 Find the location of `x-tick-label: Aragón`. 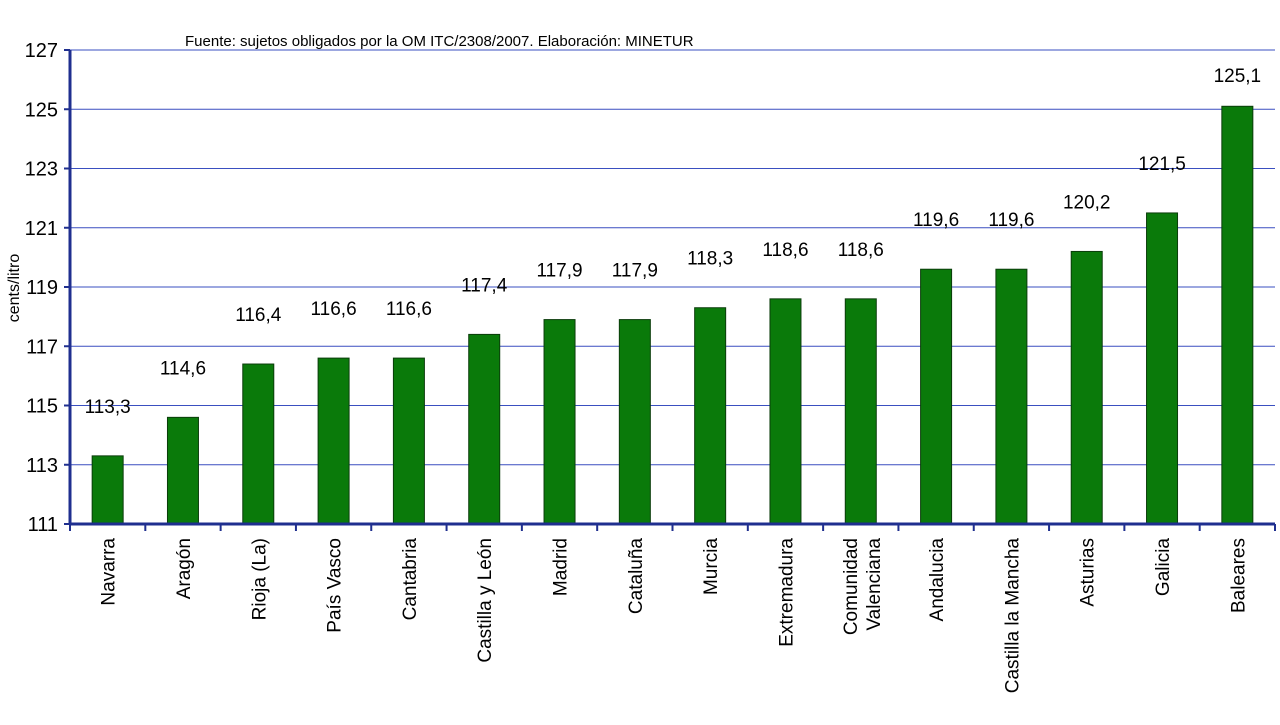

x-tick-label: Aragón is located at coordinates (184, 568).